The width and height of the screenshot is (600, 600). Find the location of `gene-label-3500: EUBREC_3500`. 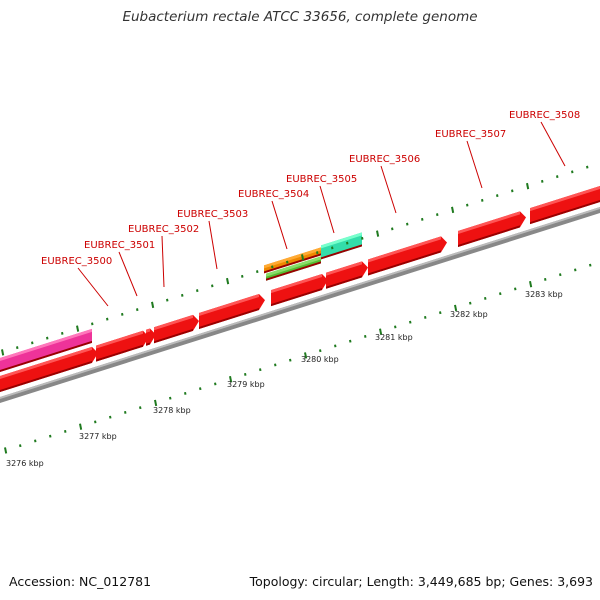

gene-label-3500: EUBREC_3500 is located at coordinates (76, 261).